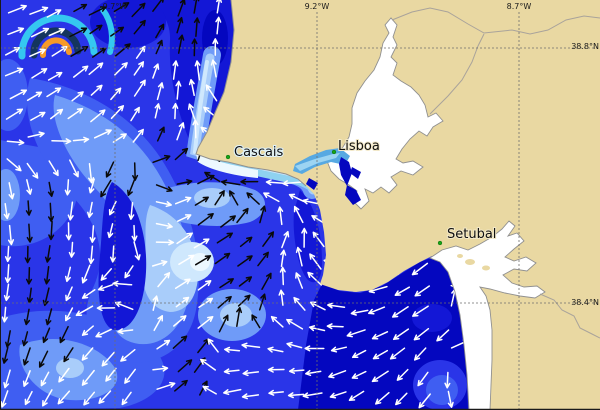 The image size is (600, 410). Describe the element at coordinates (585, 46) in the screenshot. I see `lat-label: 38.8°N` at that location.